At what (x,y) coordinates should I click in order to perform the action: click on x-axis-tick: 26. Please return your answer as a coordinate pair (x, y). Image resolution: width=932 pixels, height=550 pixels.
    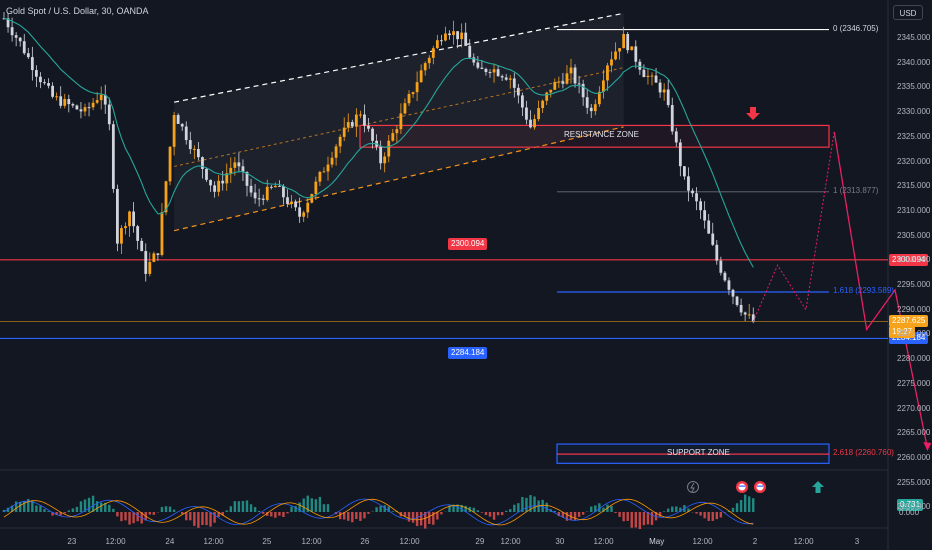
    Looking at the image, I should click on (365, 541).